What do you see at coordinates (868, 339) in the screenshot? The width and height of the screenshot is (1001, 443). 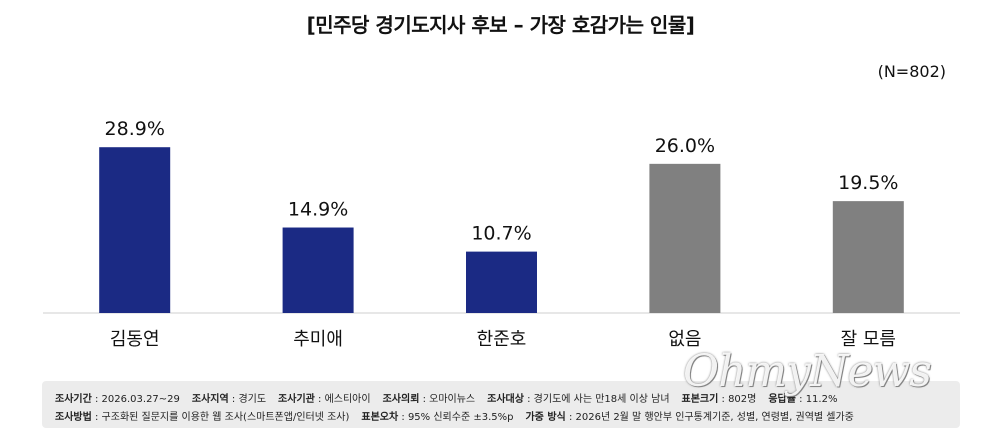 I see `category-label-5: 잘 모름` at bounding box center [868, 339].